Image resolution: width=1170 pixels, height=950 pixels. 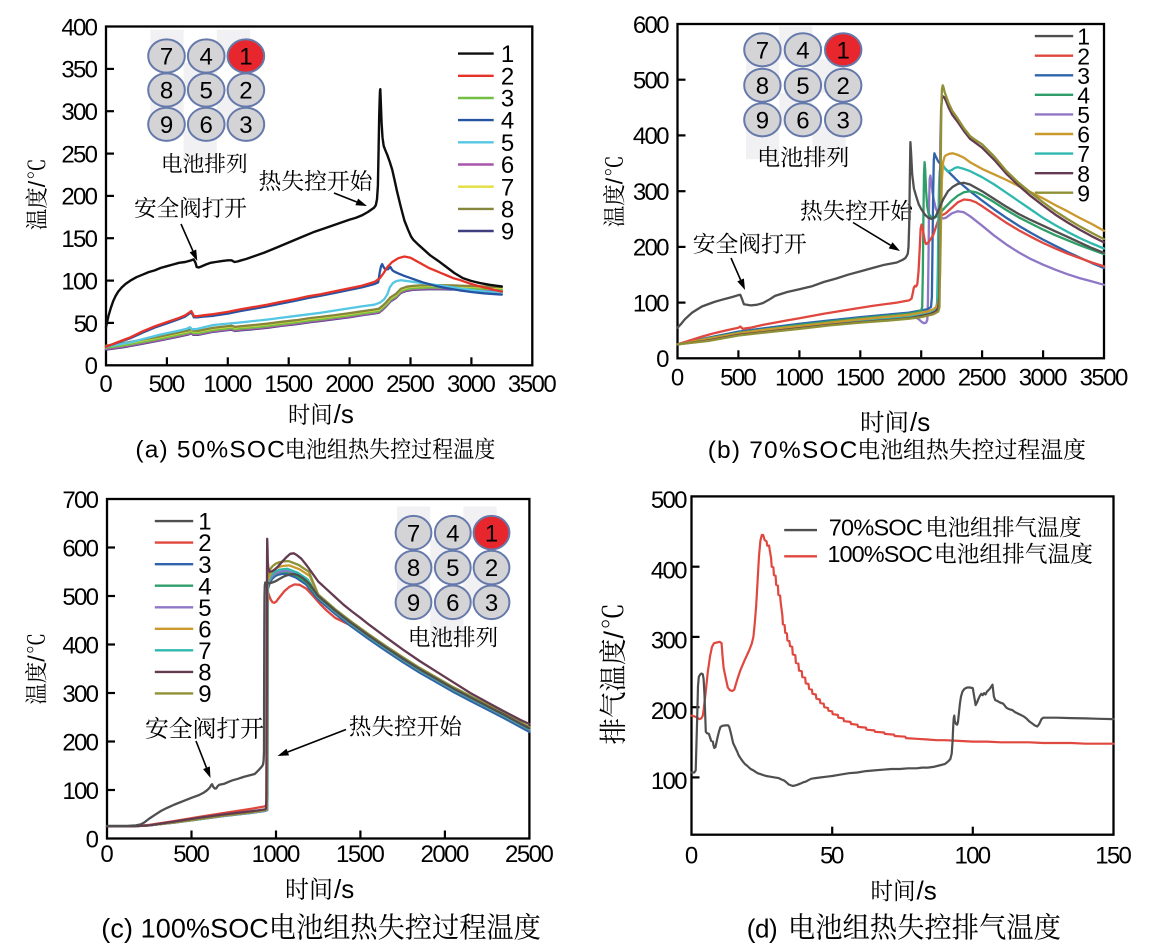 I want to click on svg-text: 150, so click(x=79, y=239).